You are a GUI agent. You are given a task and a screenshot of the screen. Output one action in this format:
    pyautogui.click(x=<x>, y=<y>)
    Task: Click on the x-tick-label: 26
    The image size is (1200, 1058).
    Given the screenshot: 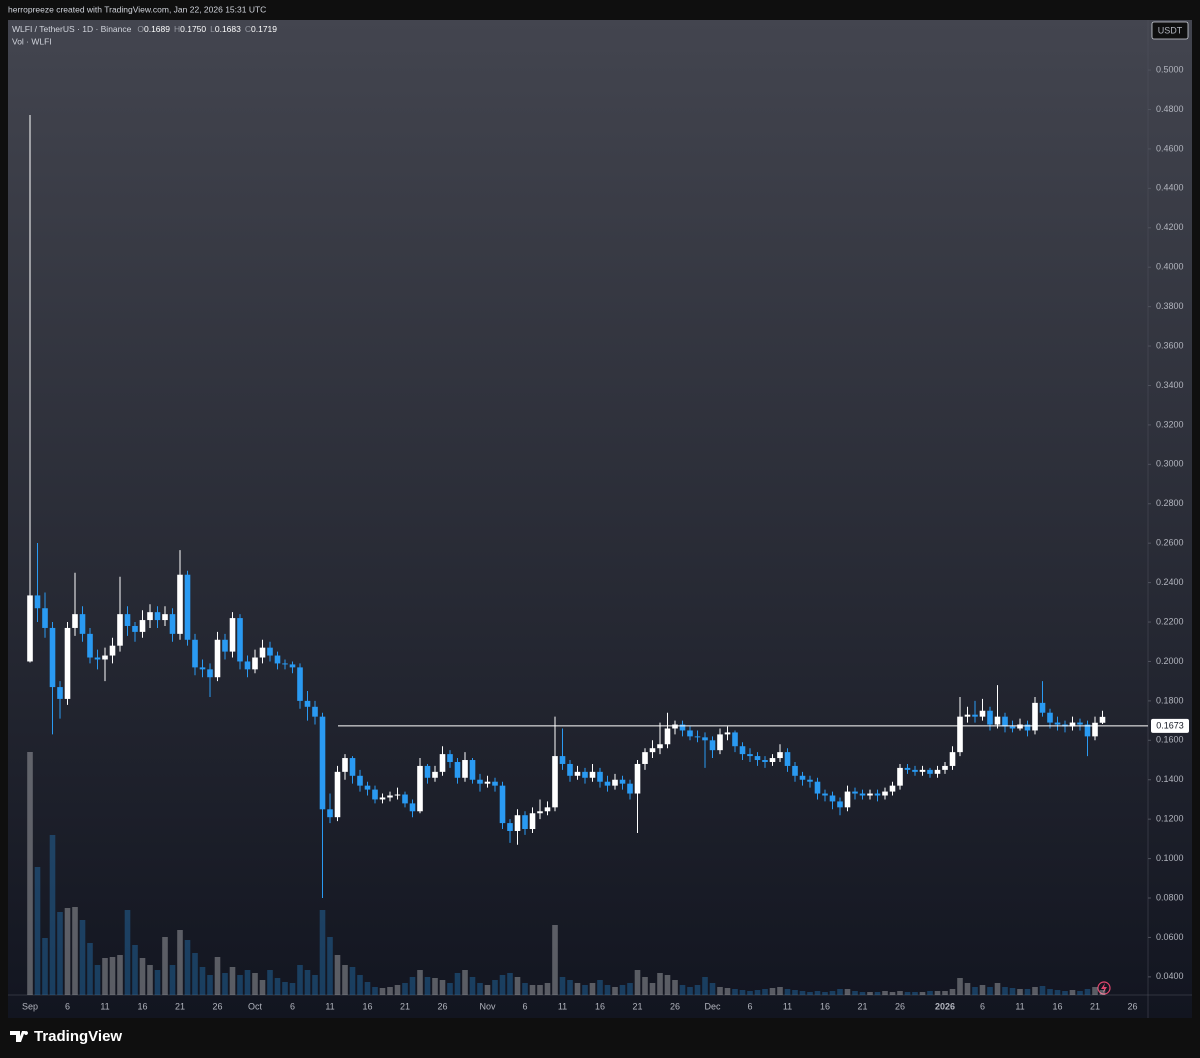 What is the action you would take?
    pyautogui.click(x=1132, y=1006)
    